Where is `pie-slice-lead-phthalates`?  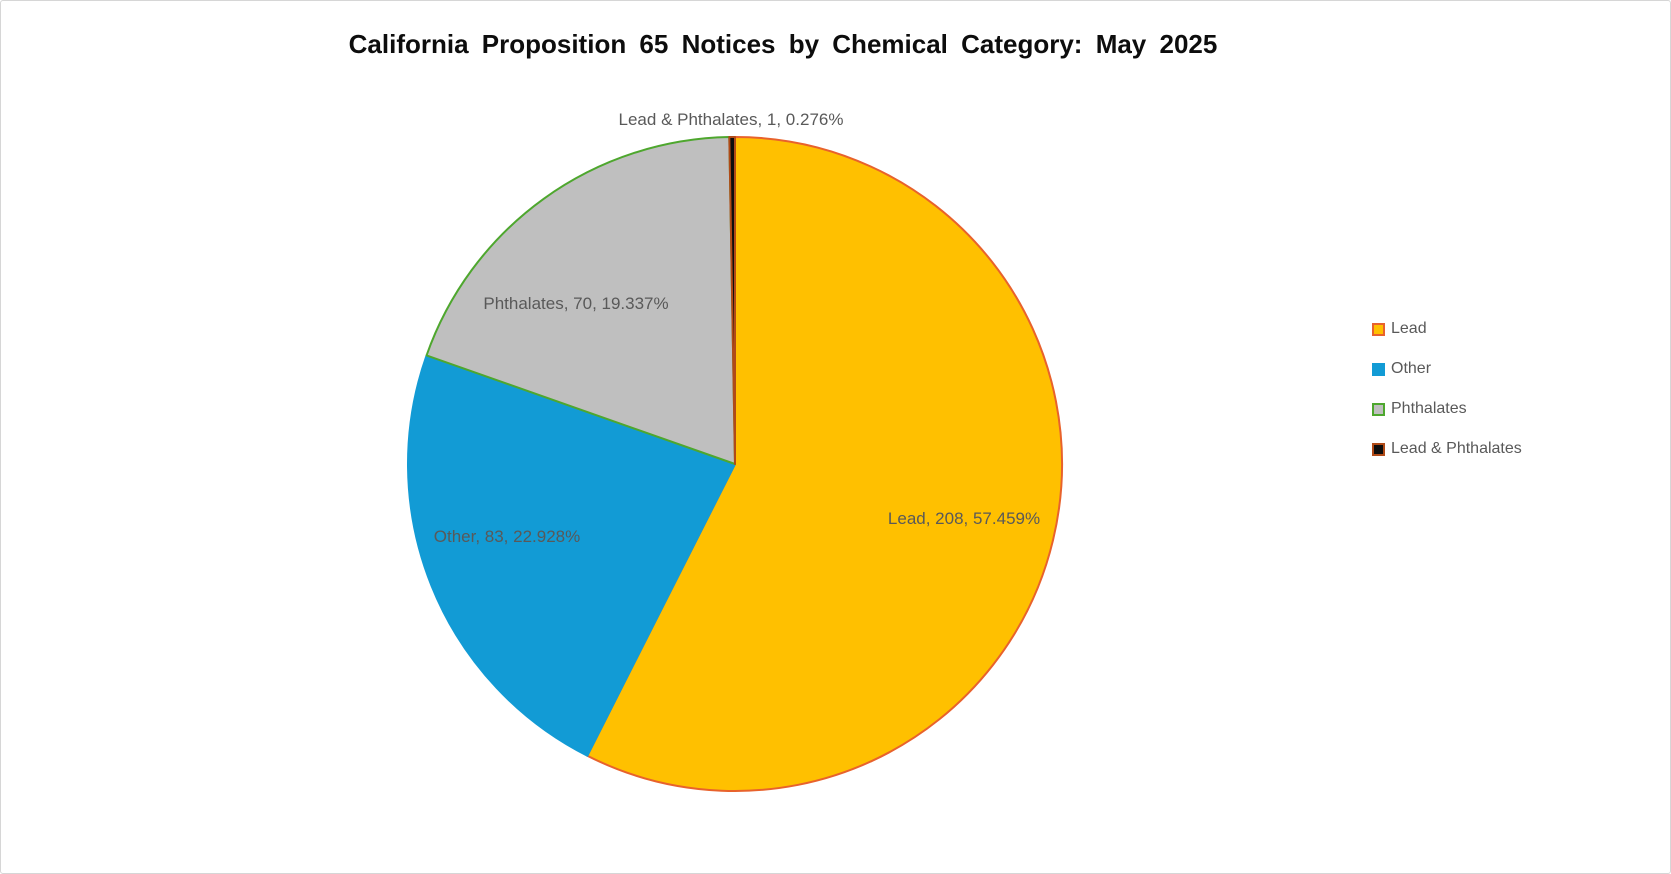 pie-slice-lead-phthalates is located at coordinates (732, 300).